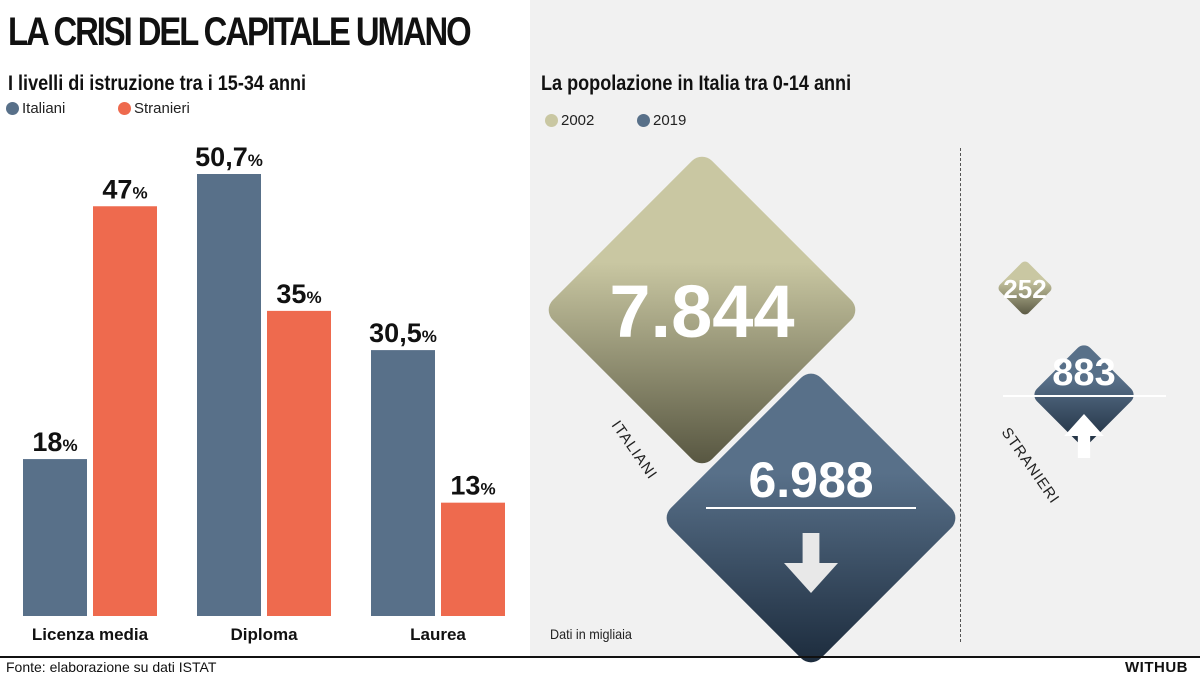  I want to click on footer-rule, so click(600, 657).